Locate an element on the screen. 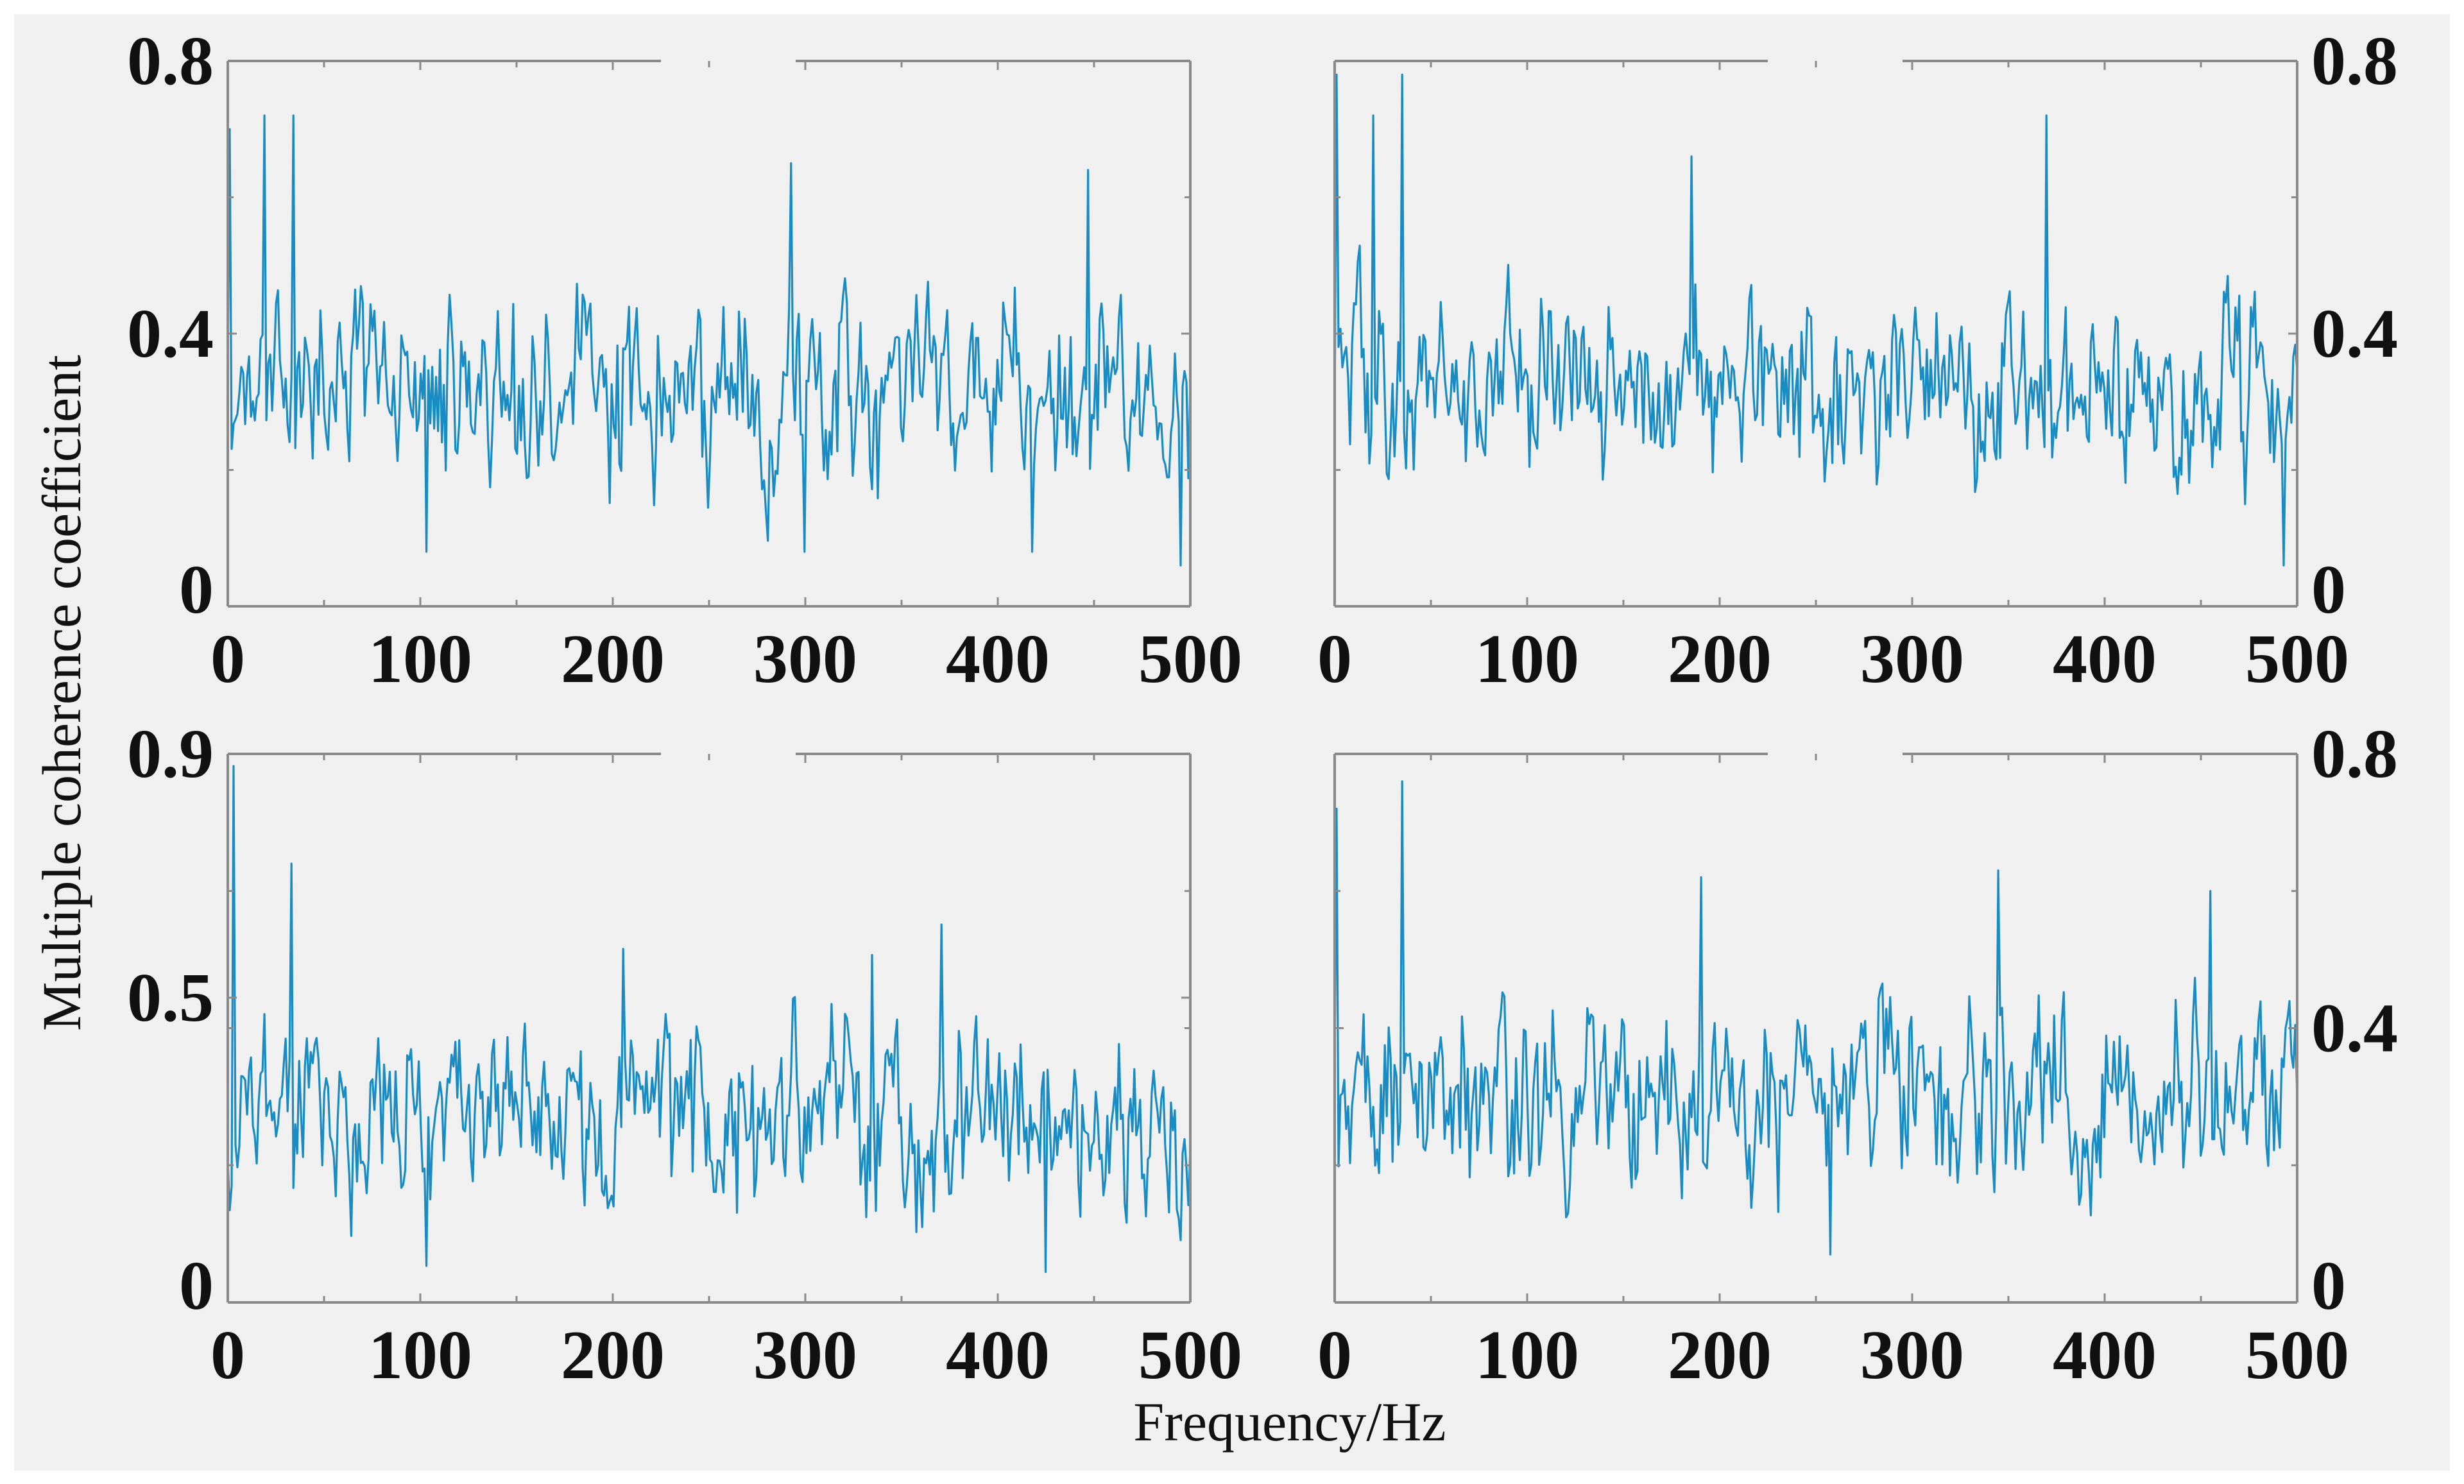  y-axis-label: Multiple coherence coefficient is located at coordinates (62, 693).